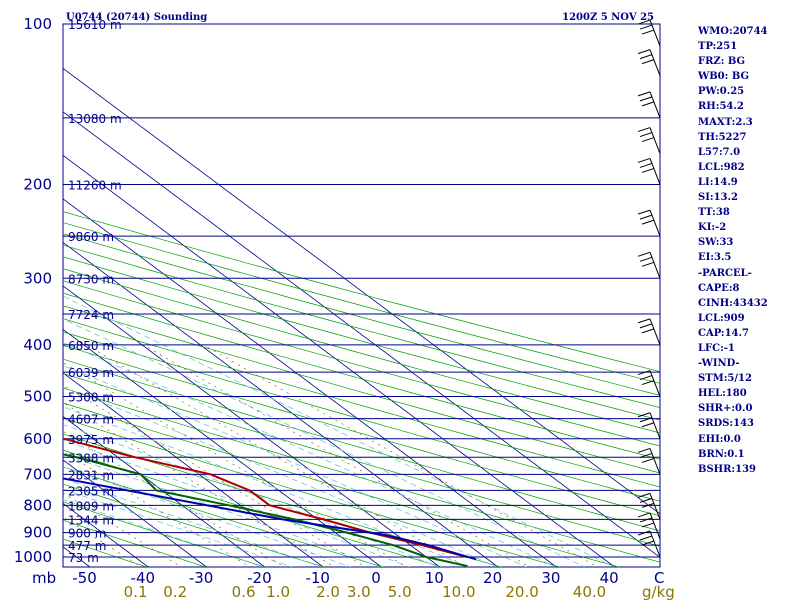  What do you see at coordinates (719, 439) in the screenshot?
I see `index-value: EHI:0.0` at bounding box center [719, 439].